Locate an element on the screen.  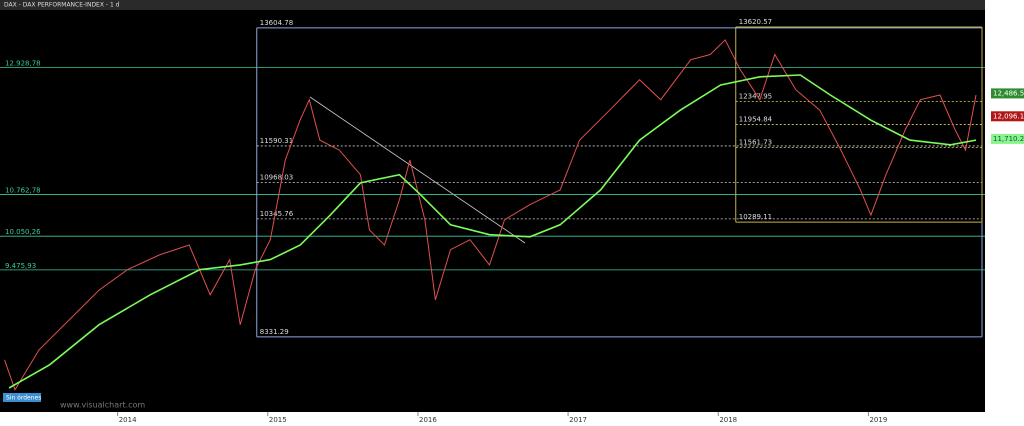
x-tick-label: 2019 is located at coordinates (878, 420).